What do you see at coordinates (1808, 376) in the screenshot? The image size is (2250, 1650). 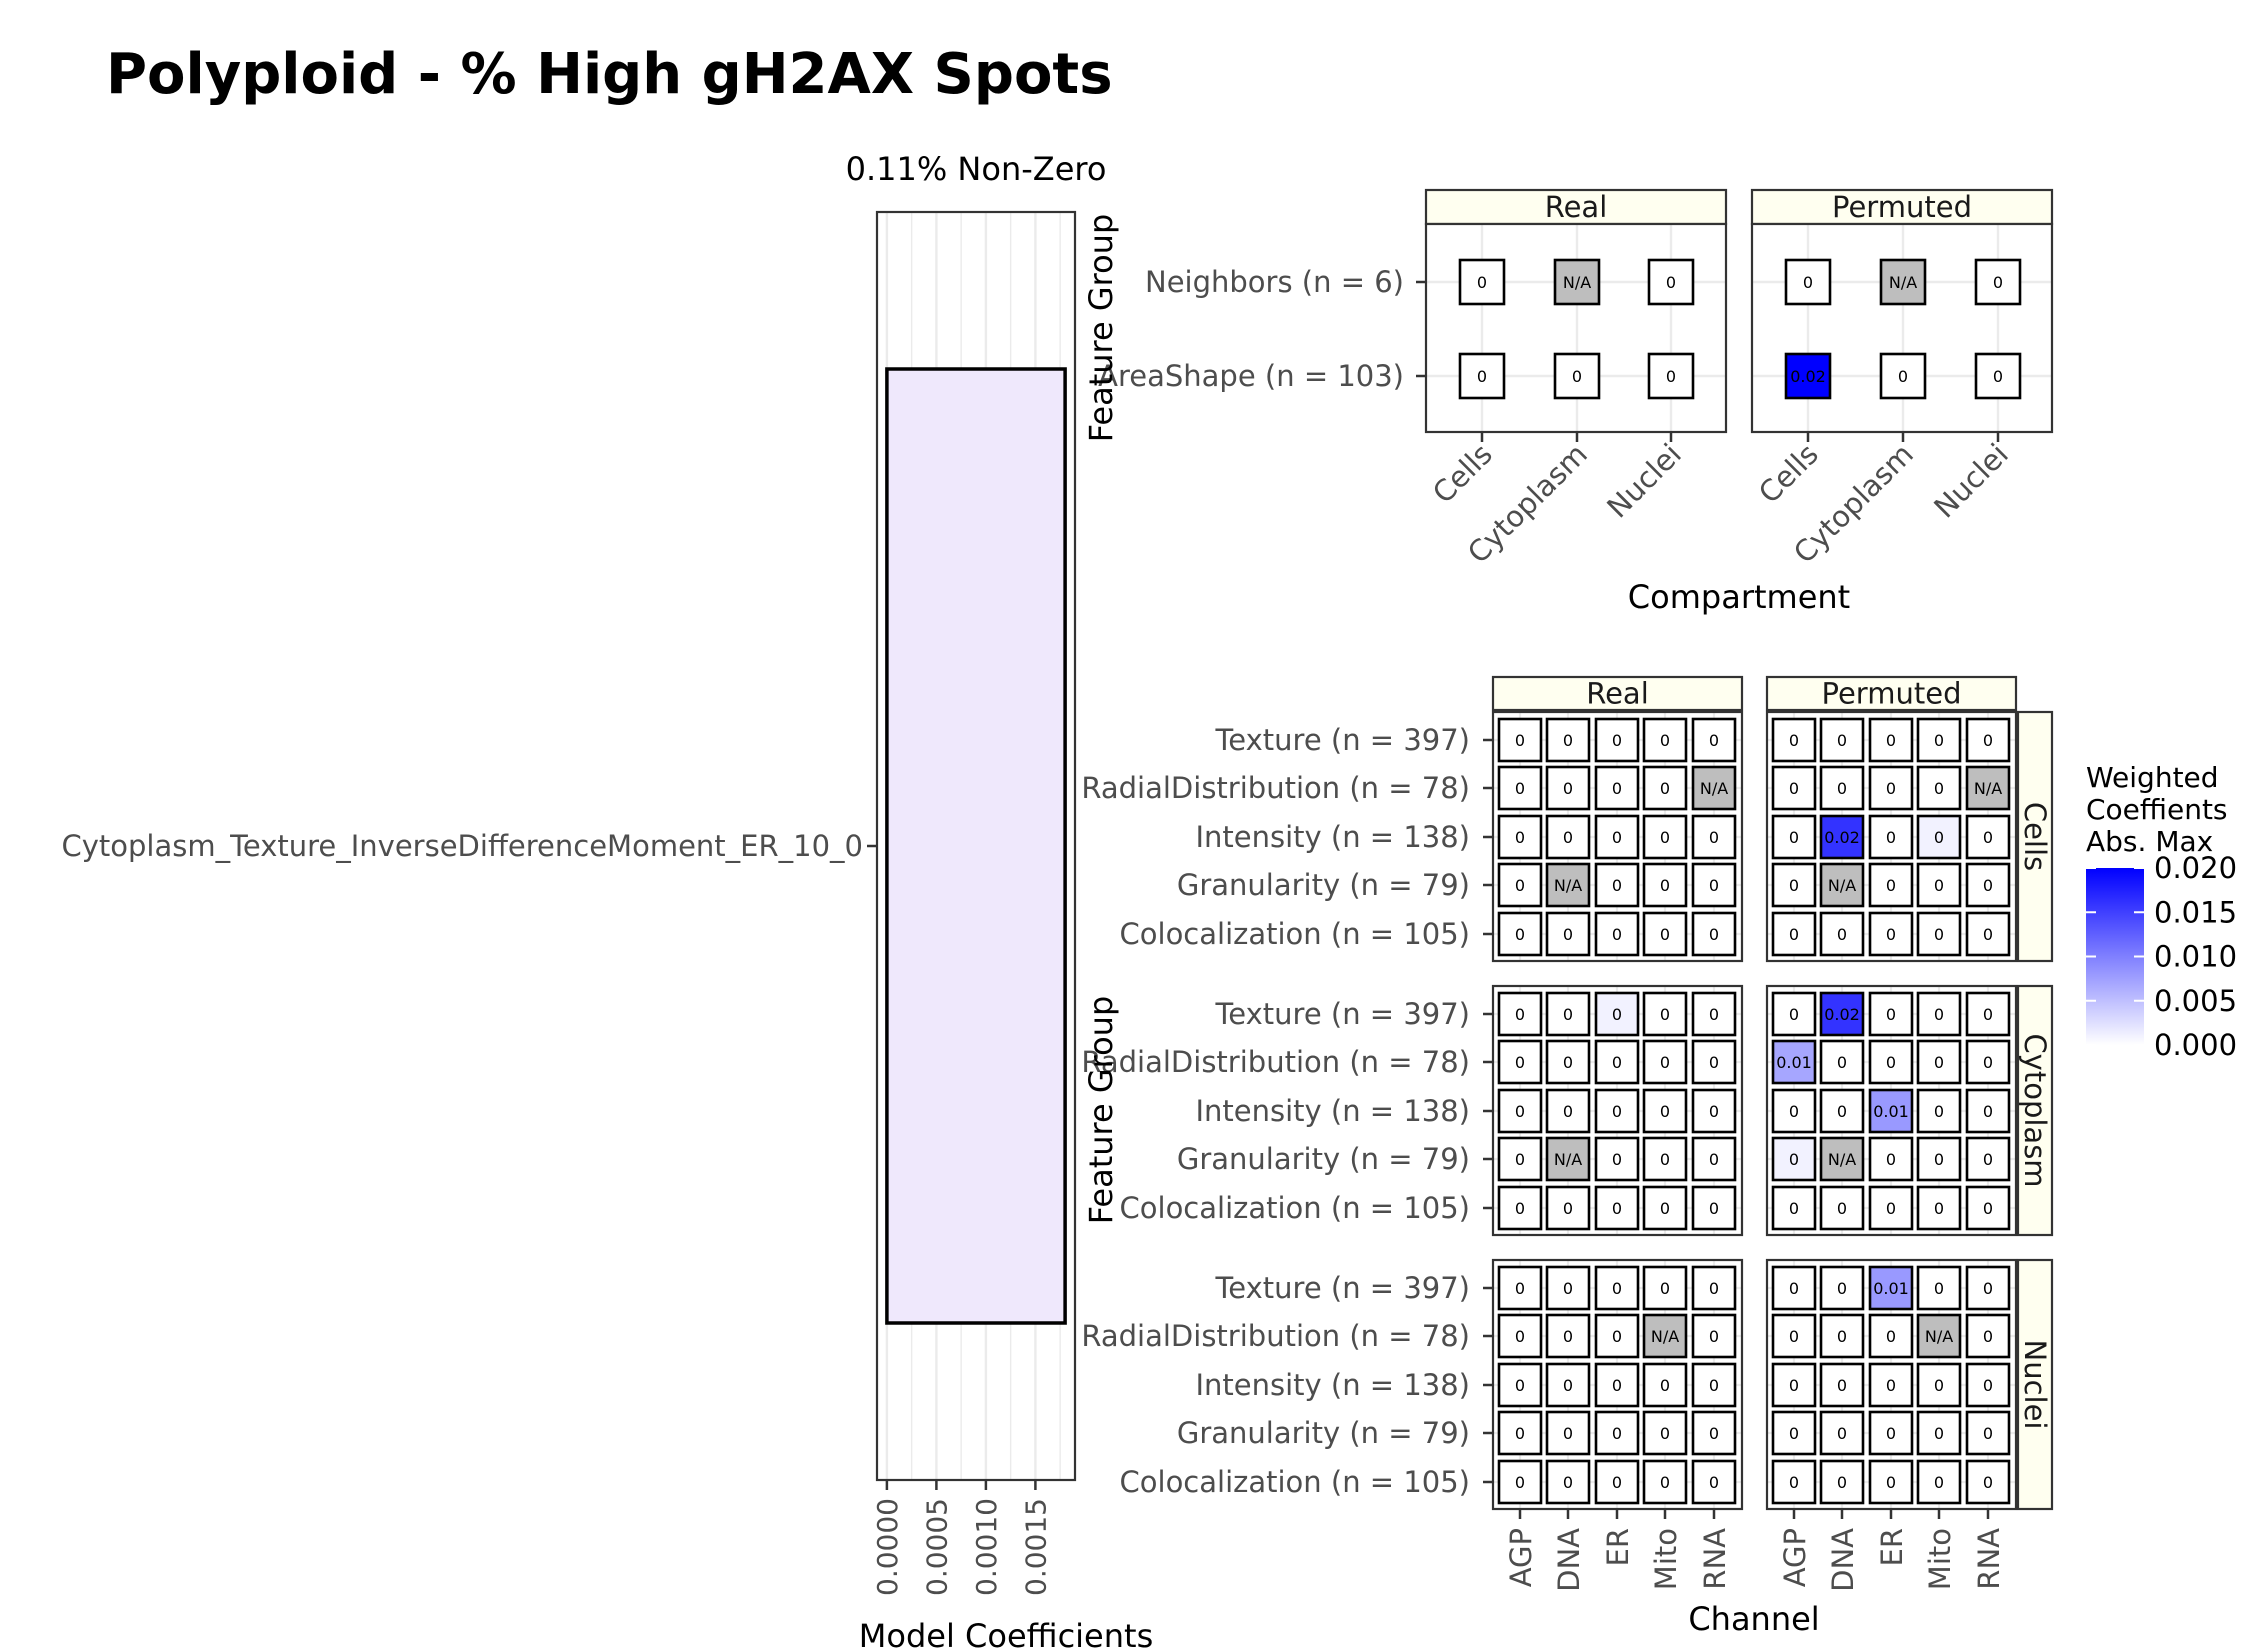 I see `heat1-cell-label: 0.02` at bounding box center [1808, 376].